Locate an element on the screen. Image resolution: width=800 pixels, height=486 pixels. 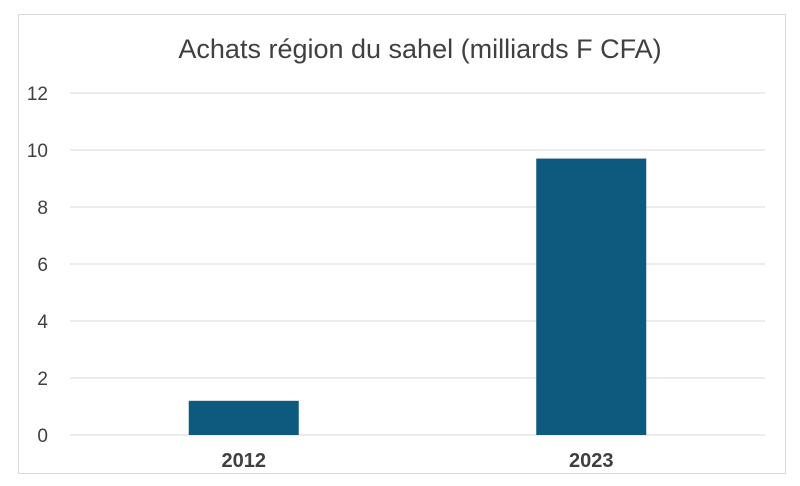
y-tick-label: 12 is located at coordinates (37, 94).